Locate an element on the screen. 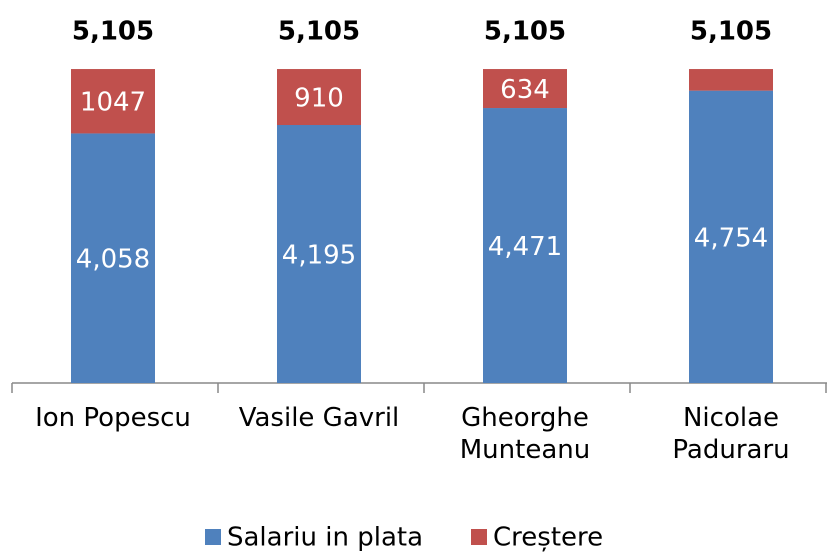 This screenshot has width=827, height=553. x-tick-label: Vasile Gavril is located at coordinates (319, 418).